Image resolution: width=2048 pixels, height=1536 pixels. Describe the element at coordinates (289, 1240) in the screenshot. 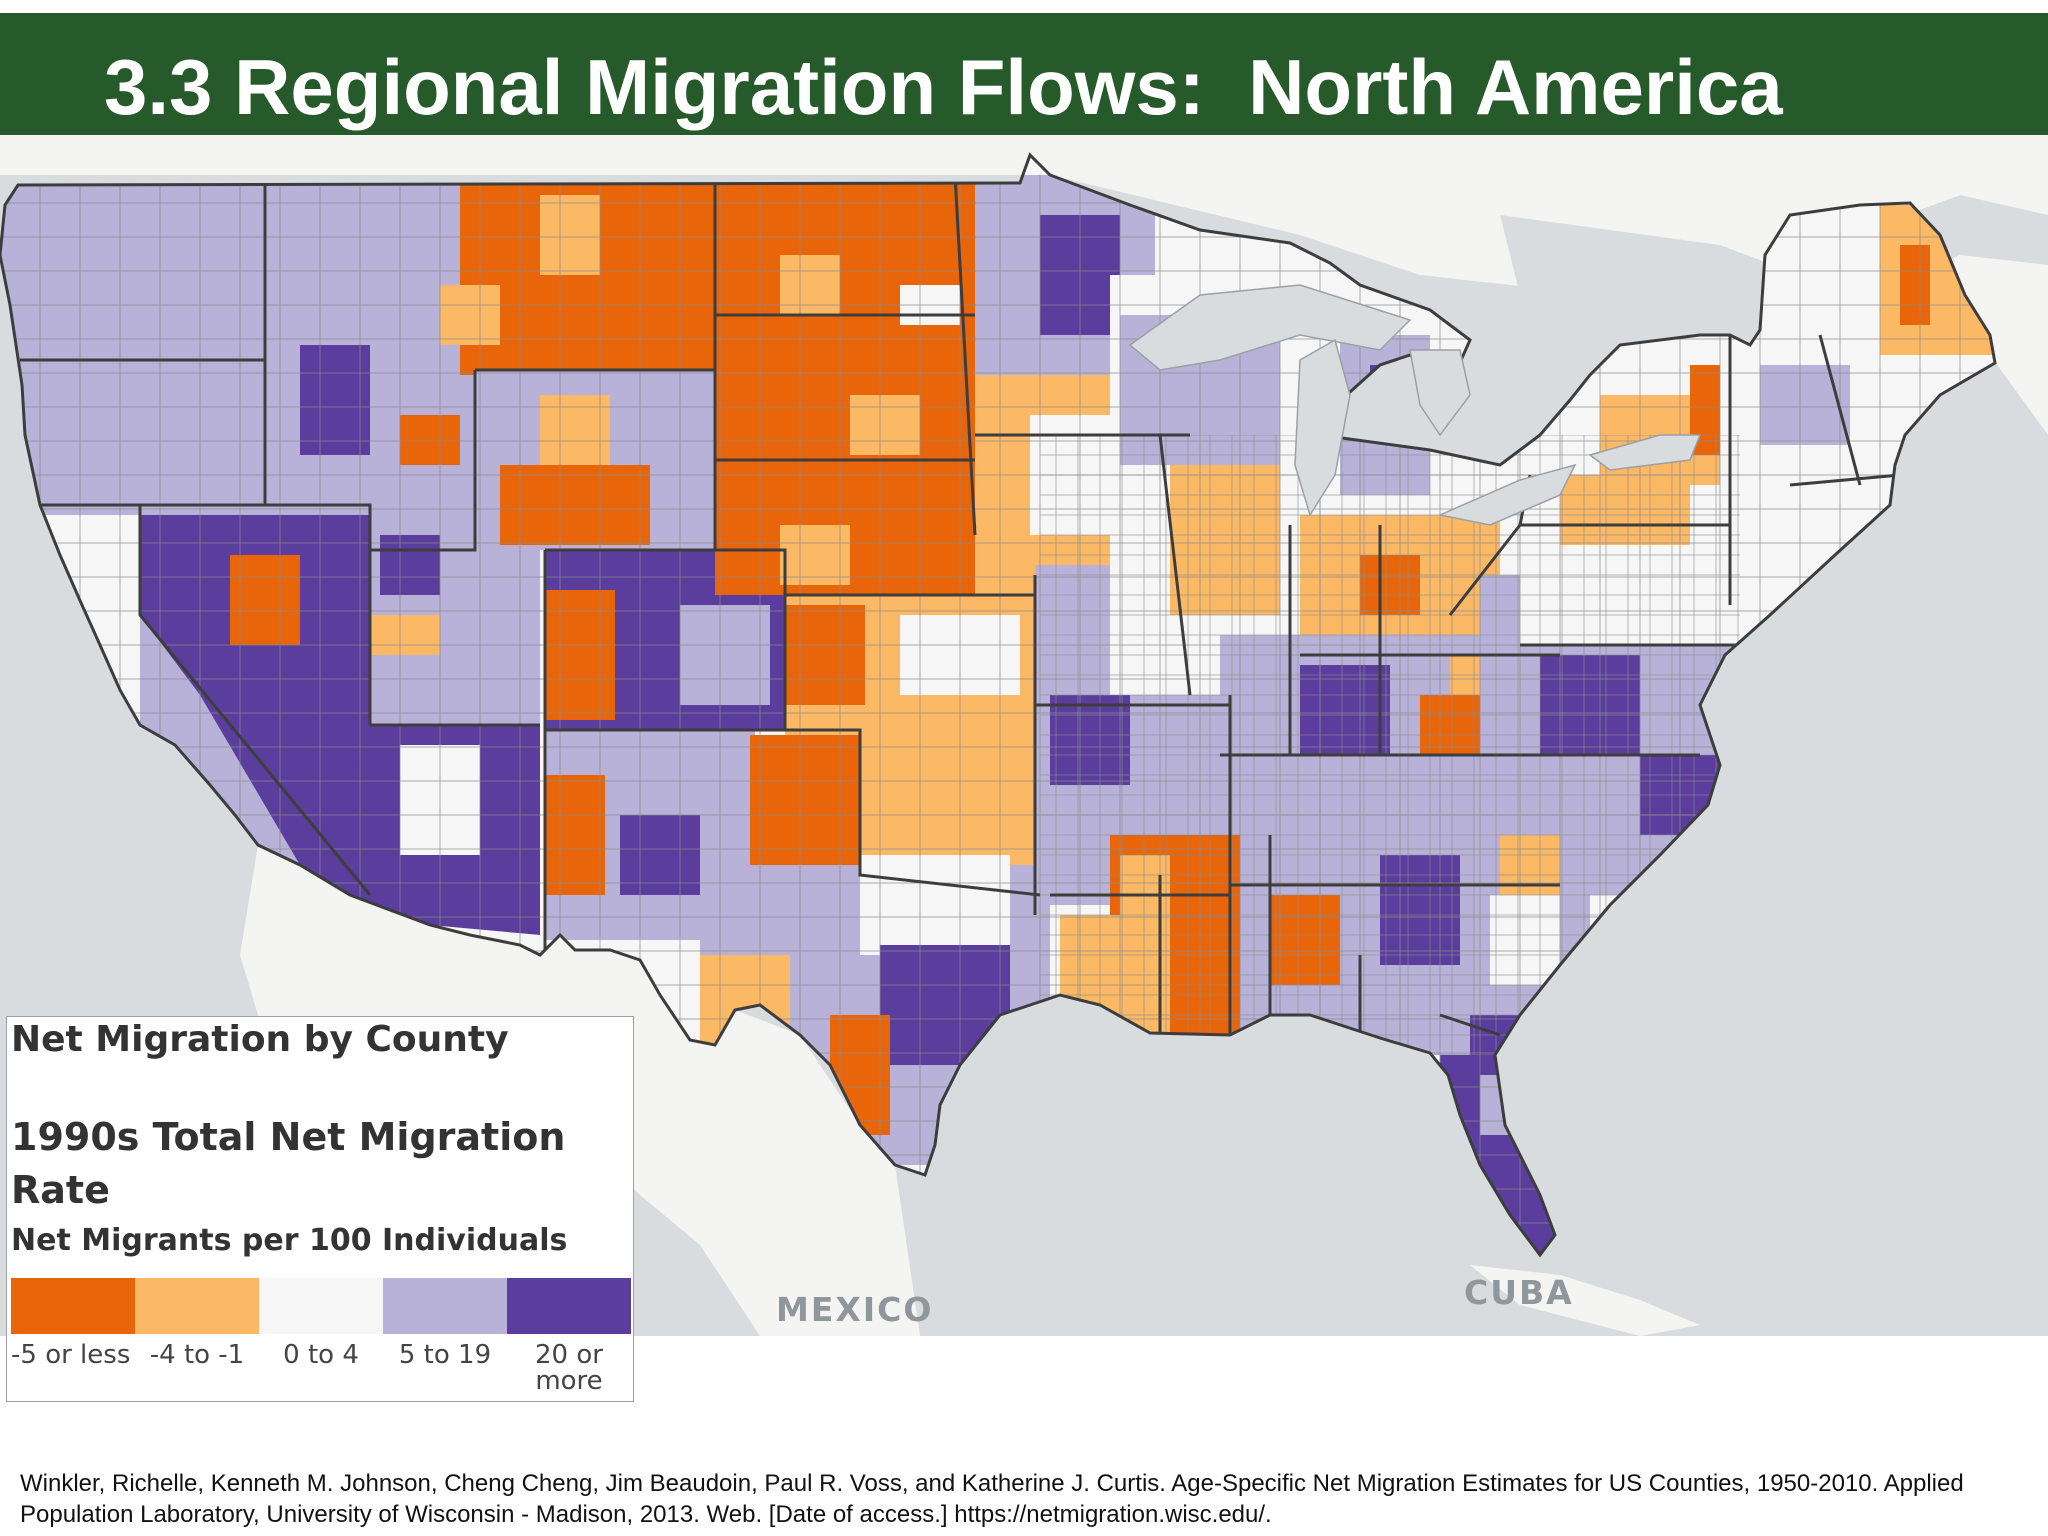

I see `legend-unit: Net Migrants per 100 Individuals` at that location.